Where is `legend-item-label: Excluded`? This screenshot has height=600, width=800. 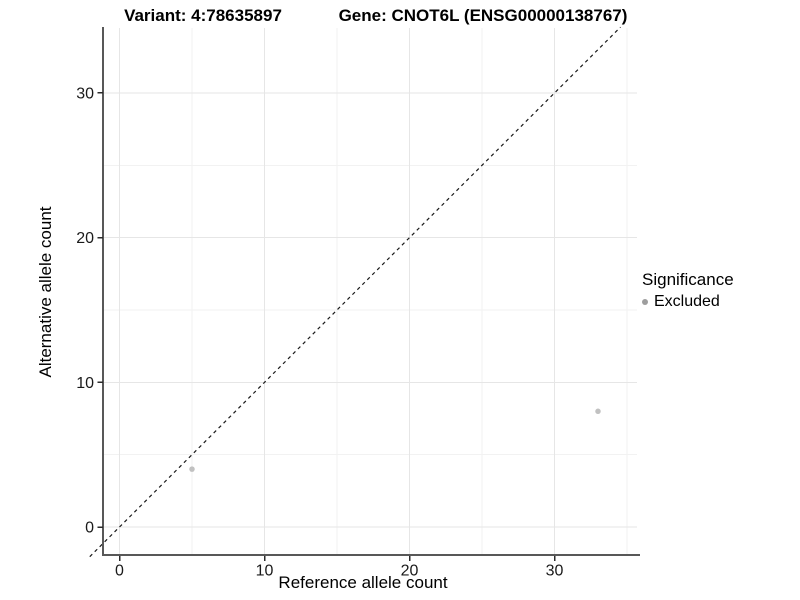 legend-item-label: Excluded is located at coordinates (687, 301).